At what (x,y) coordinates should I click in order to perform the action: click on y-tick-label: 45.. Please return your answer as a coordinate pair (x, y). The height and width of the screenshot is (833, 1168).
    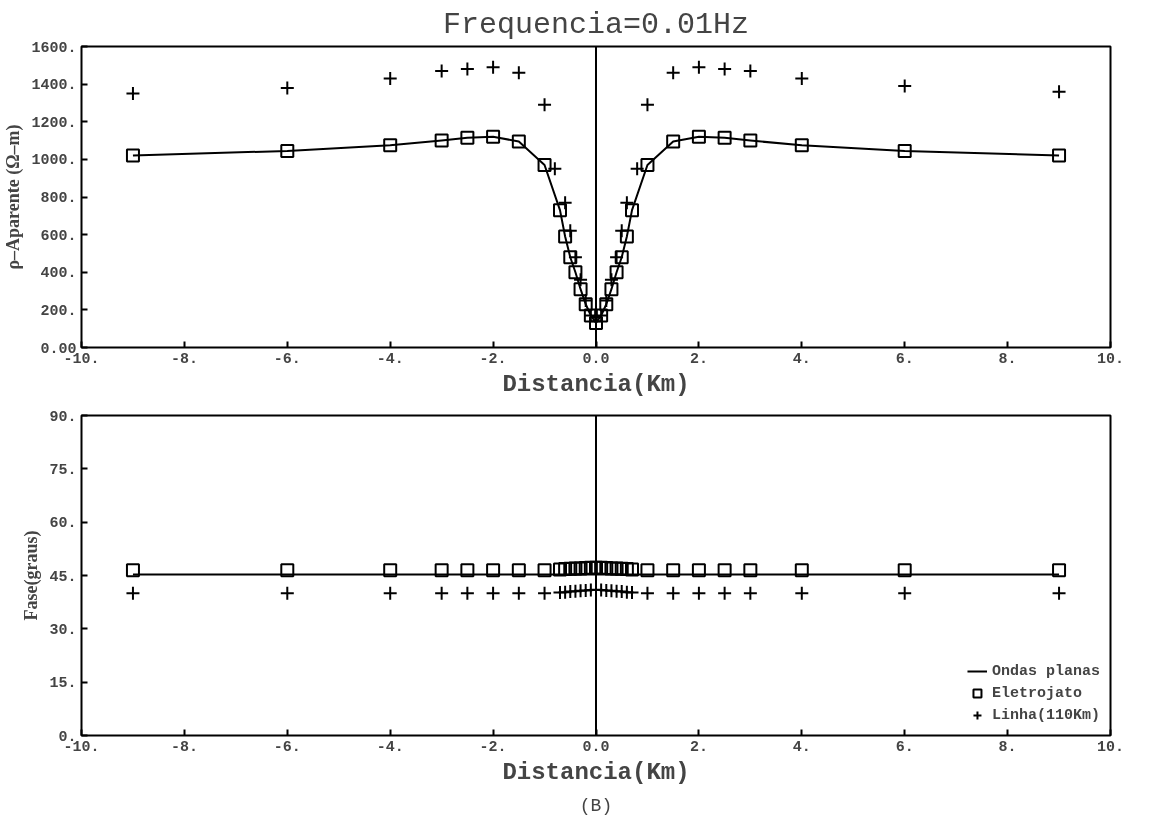
    Looking at the image, I should click on (63, 577).